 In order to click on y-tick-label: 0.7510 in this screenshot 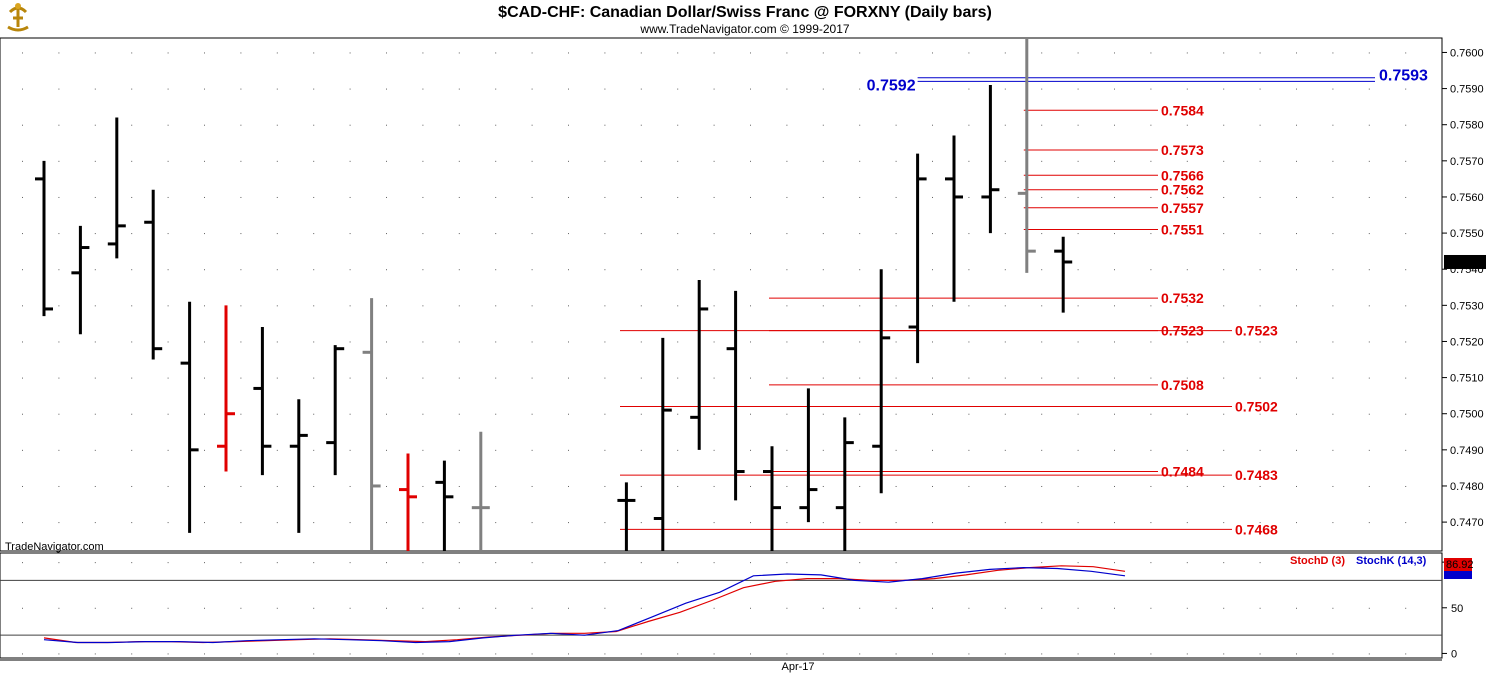, I will do `click(1467, 379)`.